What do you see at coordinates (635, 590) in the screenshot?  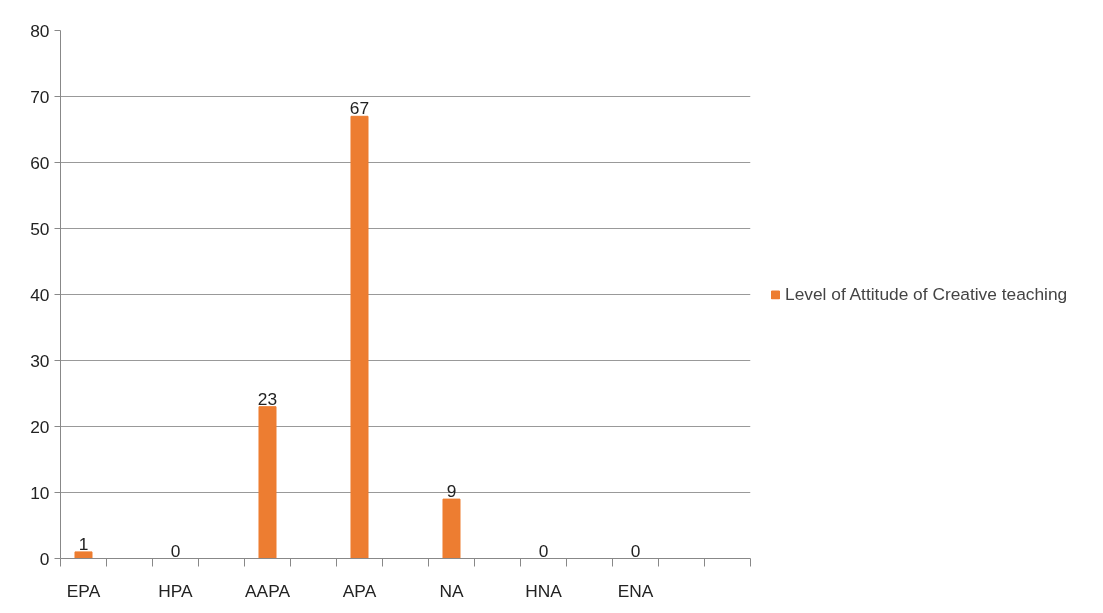 I see `x-tick-label: ENA` at bounding box center [635, 590].